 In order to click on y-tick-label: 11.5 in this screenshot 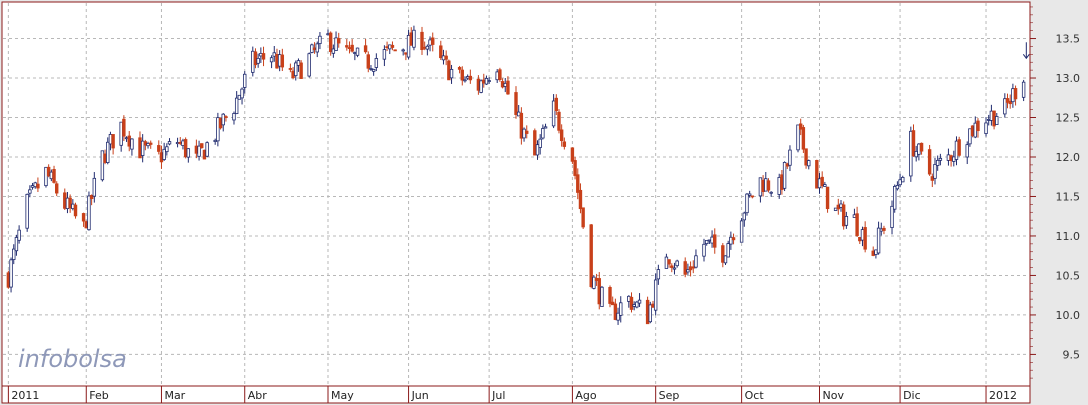, I will do `click(1068, 196)`.